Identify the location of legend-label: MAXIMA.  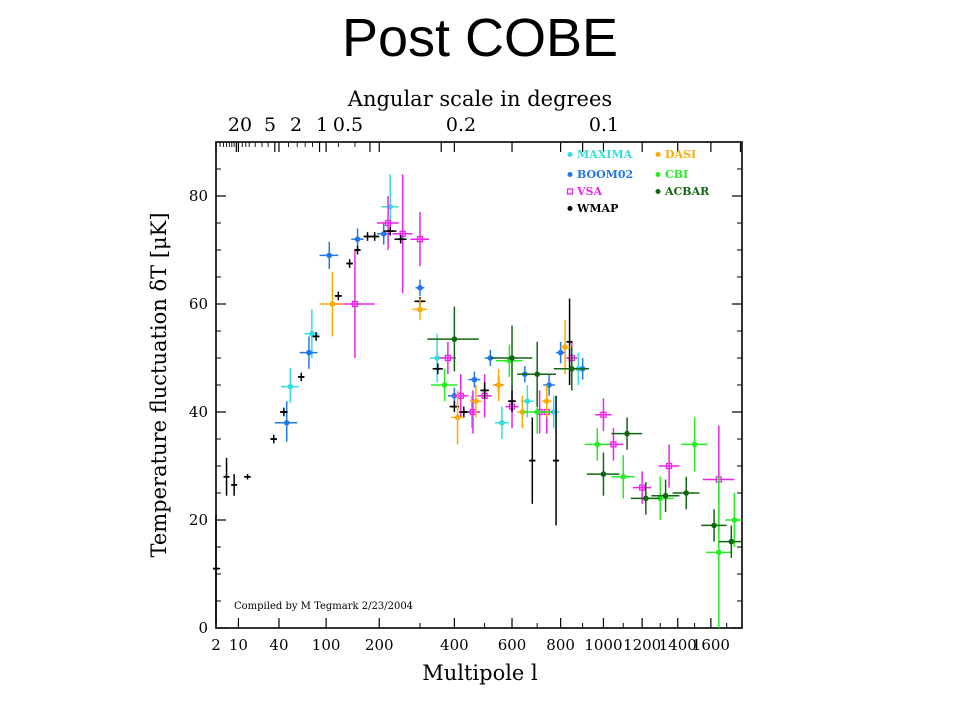
(605, 154).